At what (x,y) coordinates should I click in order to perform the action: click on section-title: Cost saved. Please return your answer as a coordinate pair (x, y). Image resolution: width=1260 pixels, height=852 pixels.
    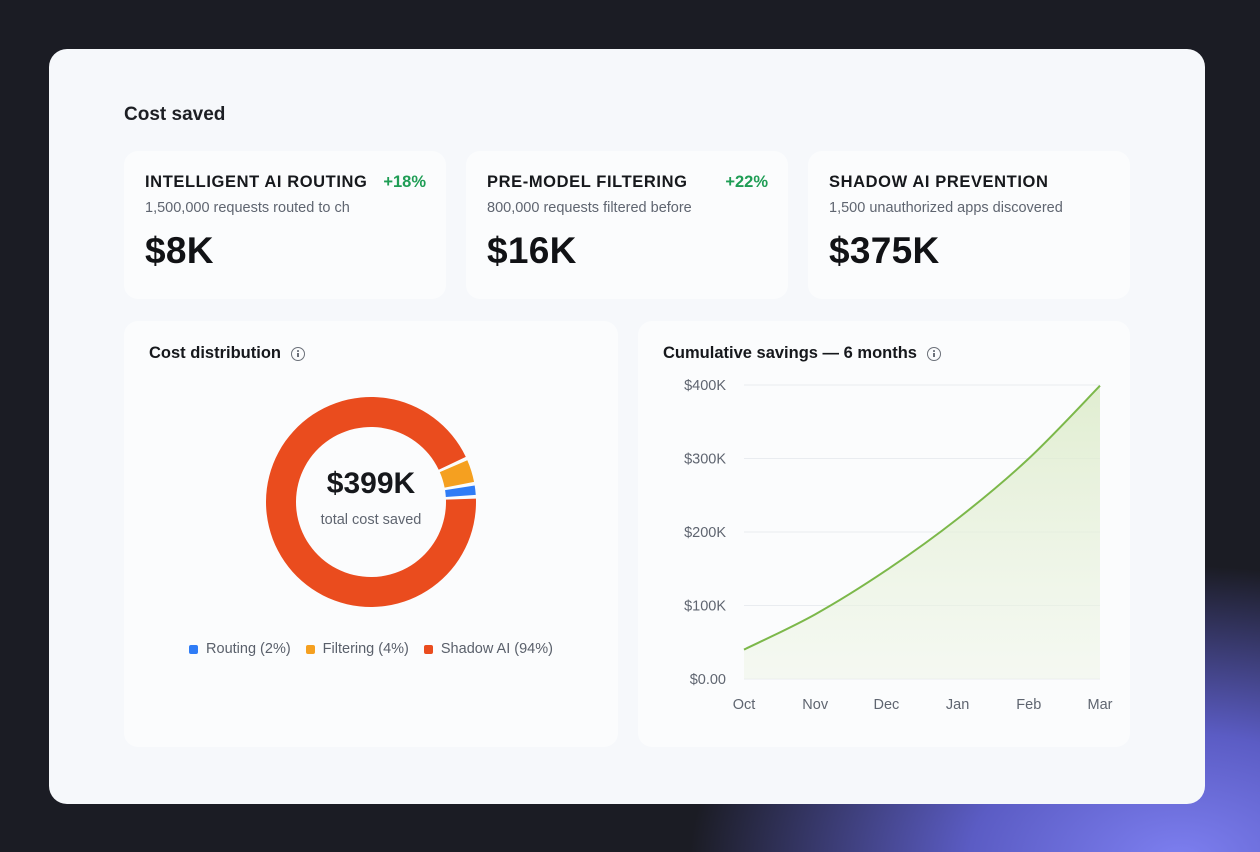
    Looking at the image, I should click on (175, 114).